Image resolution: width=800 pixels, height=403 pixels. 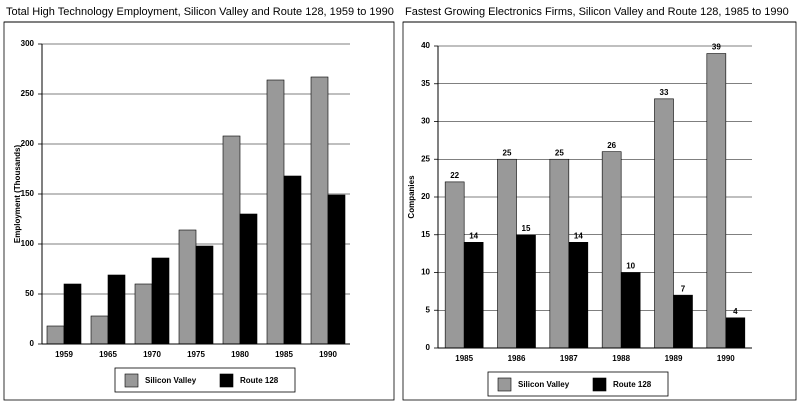 I want to click on y-tick-label: 250, so click(x=28, y=93).